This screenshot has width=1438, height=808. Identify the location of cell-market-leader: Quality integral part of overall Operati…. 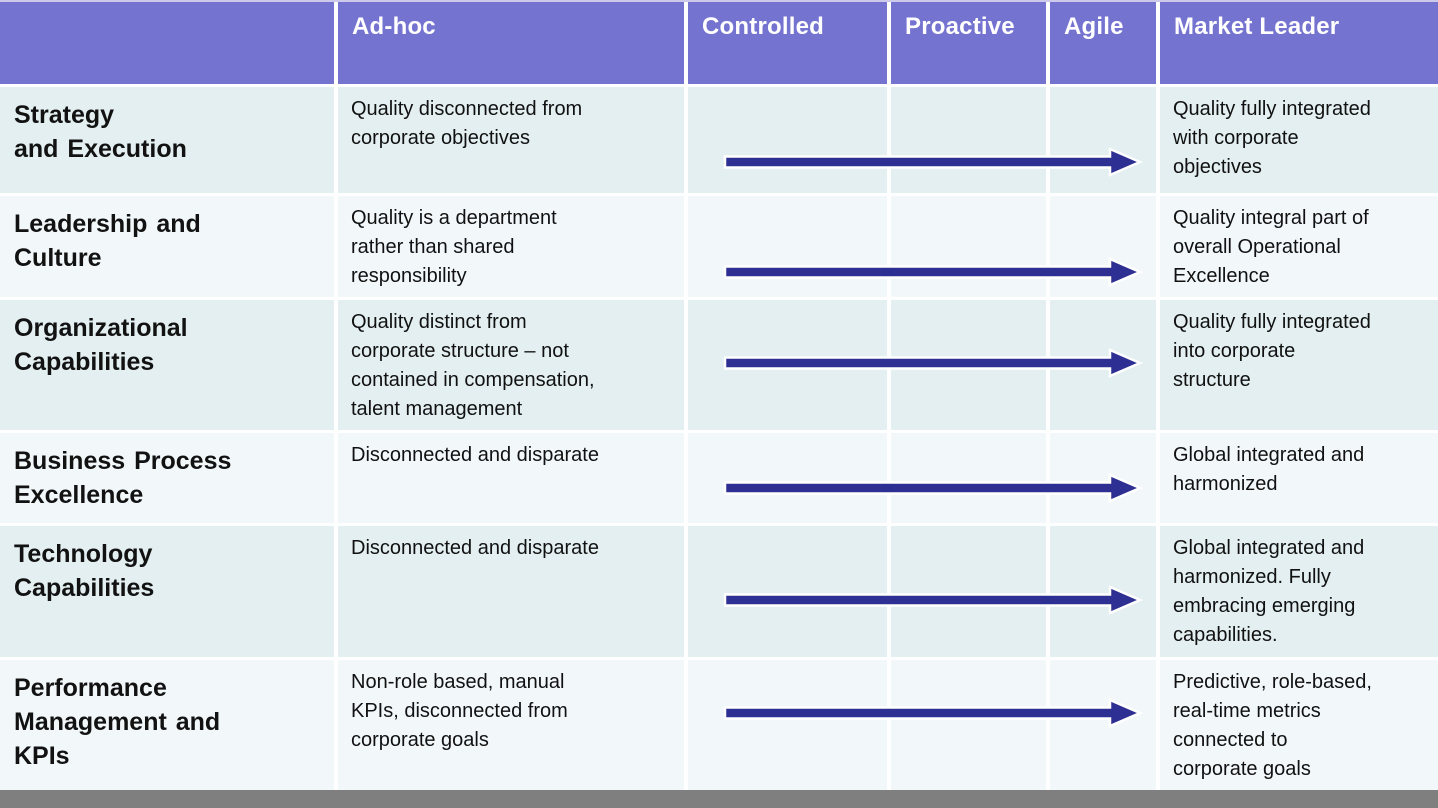
(1299, 246).